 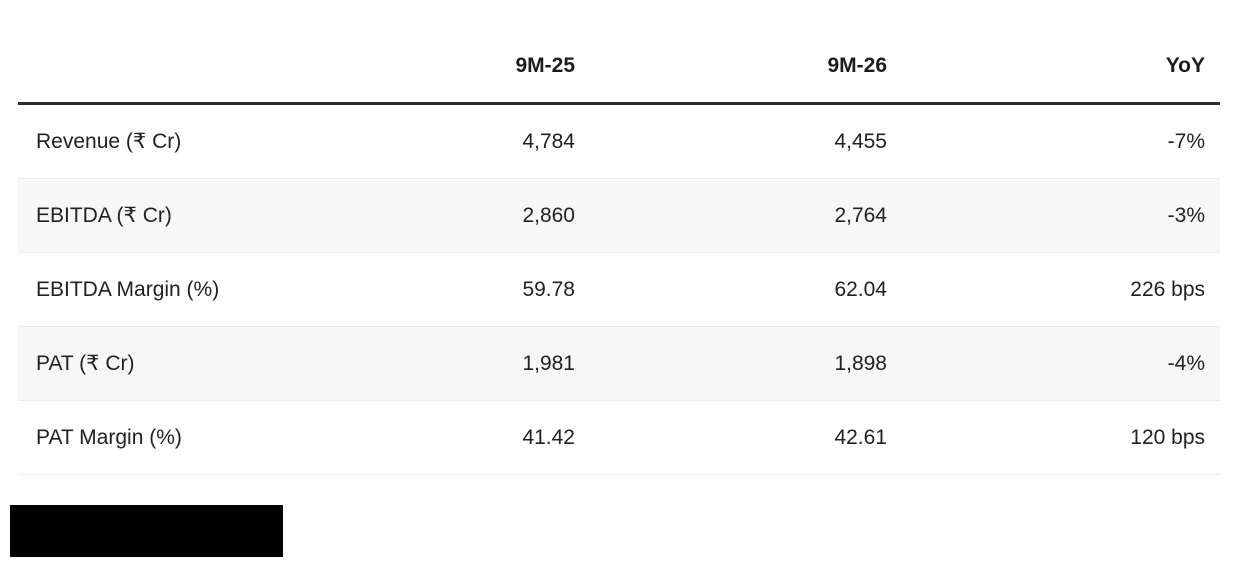 What do you see at coordinates (168, 141) in the screenshot?
I see `metric-label: Revenue (₹ Cr)` at bounding box center [168, 141].